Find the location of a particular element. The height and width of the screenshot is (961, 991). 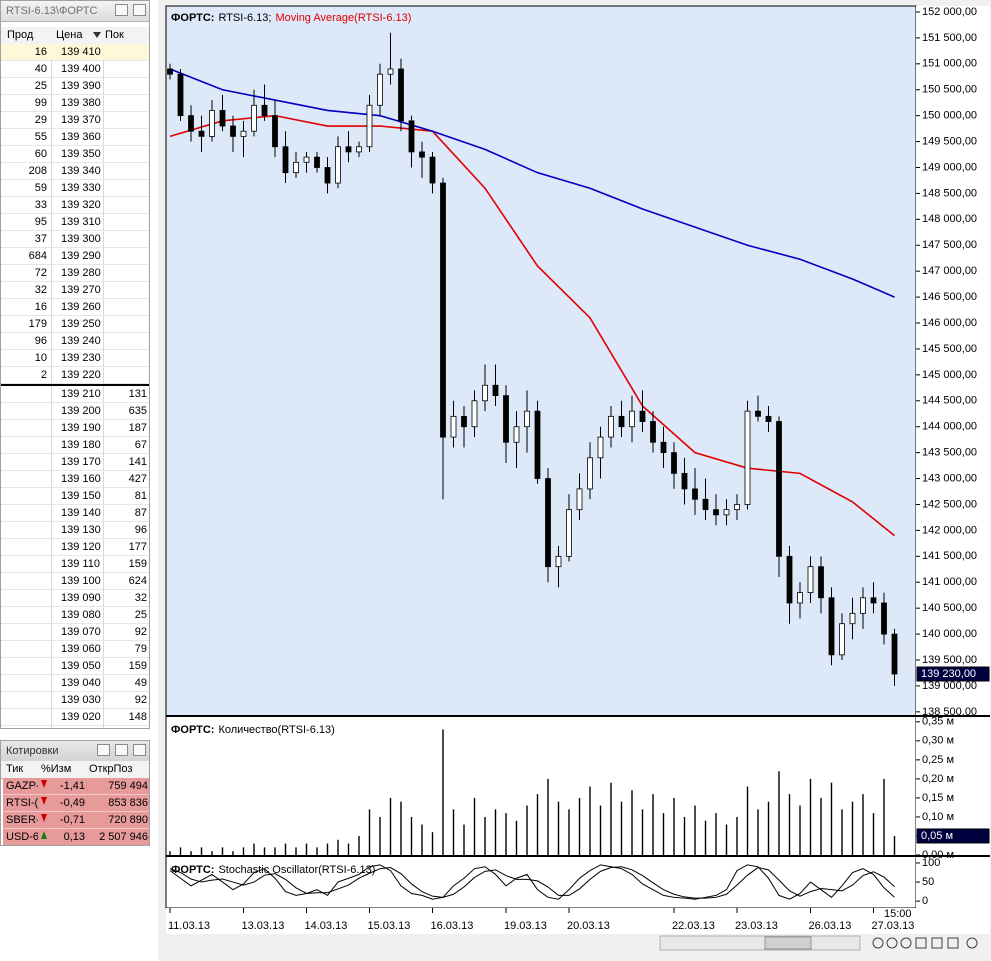

bid-volume: 96 is located at coordinates (140, 530).